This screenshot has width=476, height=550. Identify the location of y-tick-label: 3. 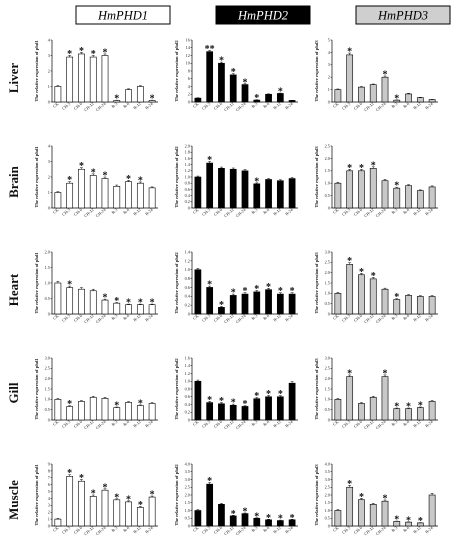
(49, 161).